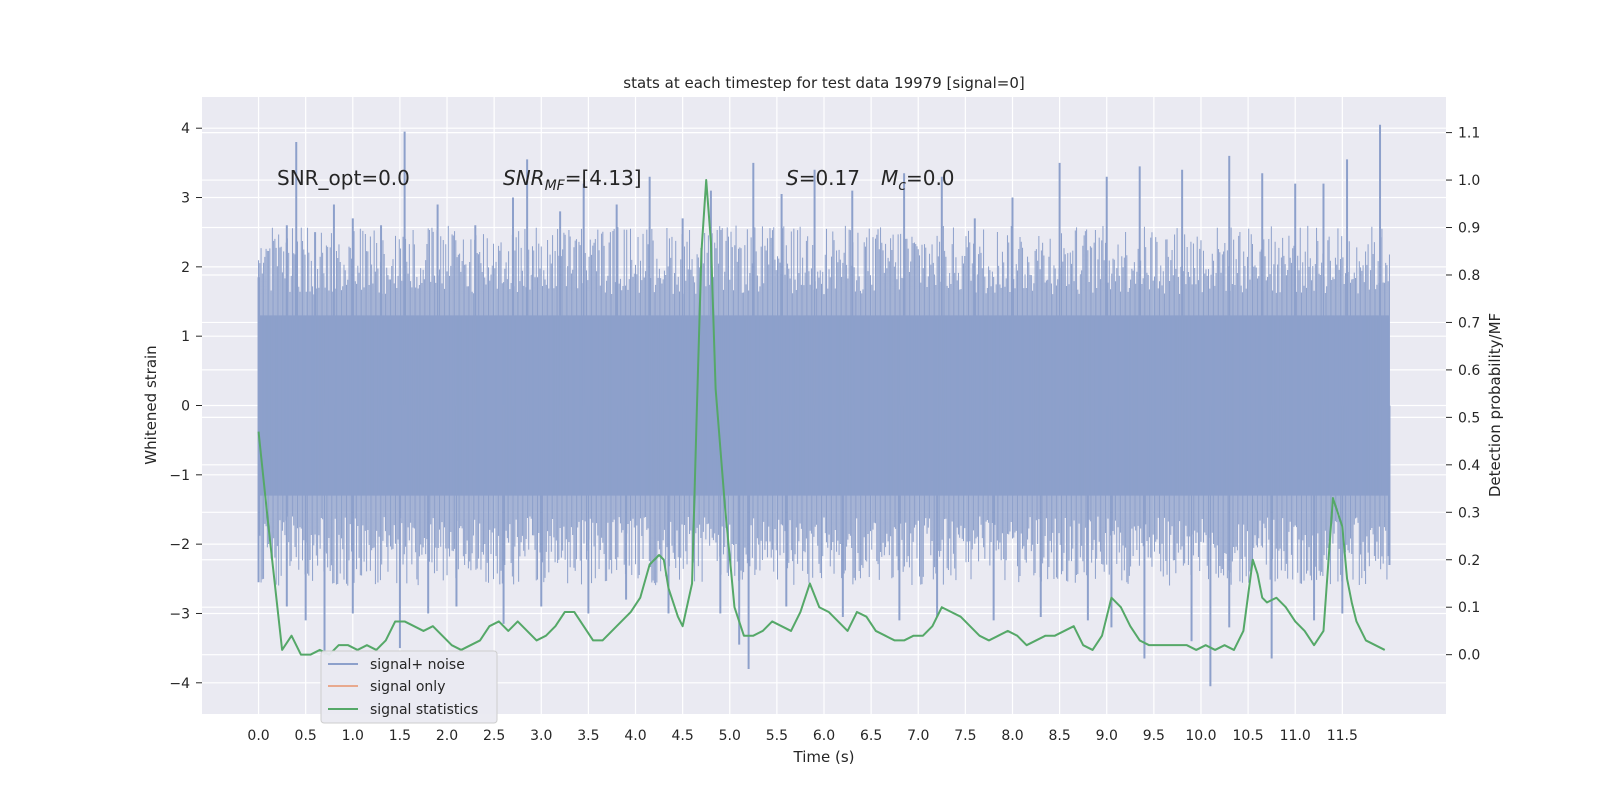 The height and width of the screenshot is (800, 1600). Describe the element at coordinates (1200, 736) in the screenshot. I see `x-tick-label: 10.0` at that location.